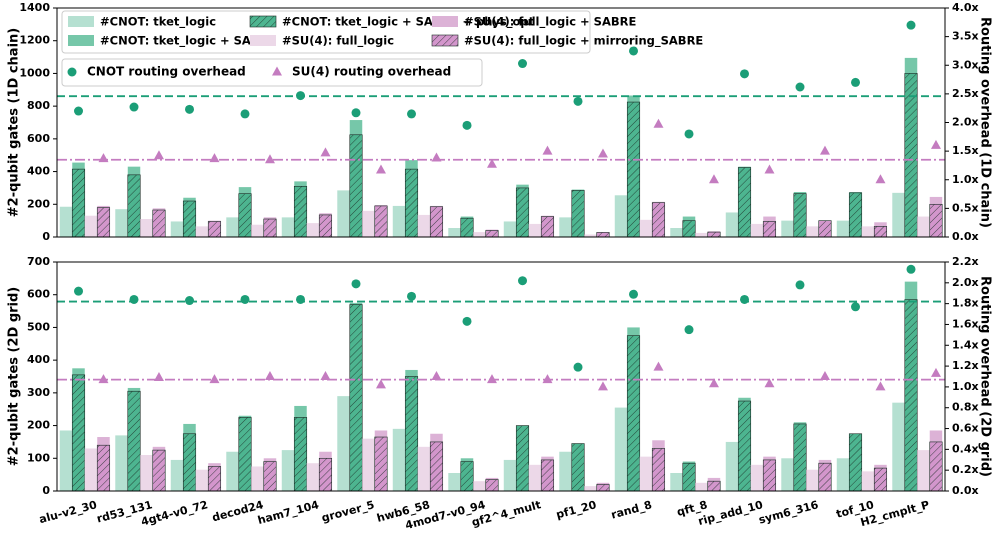 The height and width of the screenshot is (539, 997). I want to click on y-tick-label: 500, so click(38, 326).